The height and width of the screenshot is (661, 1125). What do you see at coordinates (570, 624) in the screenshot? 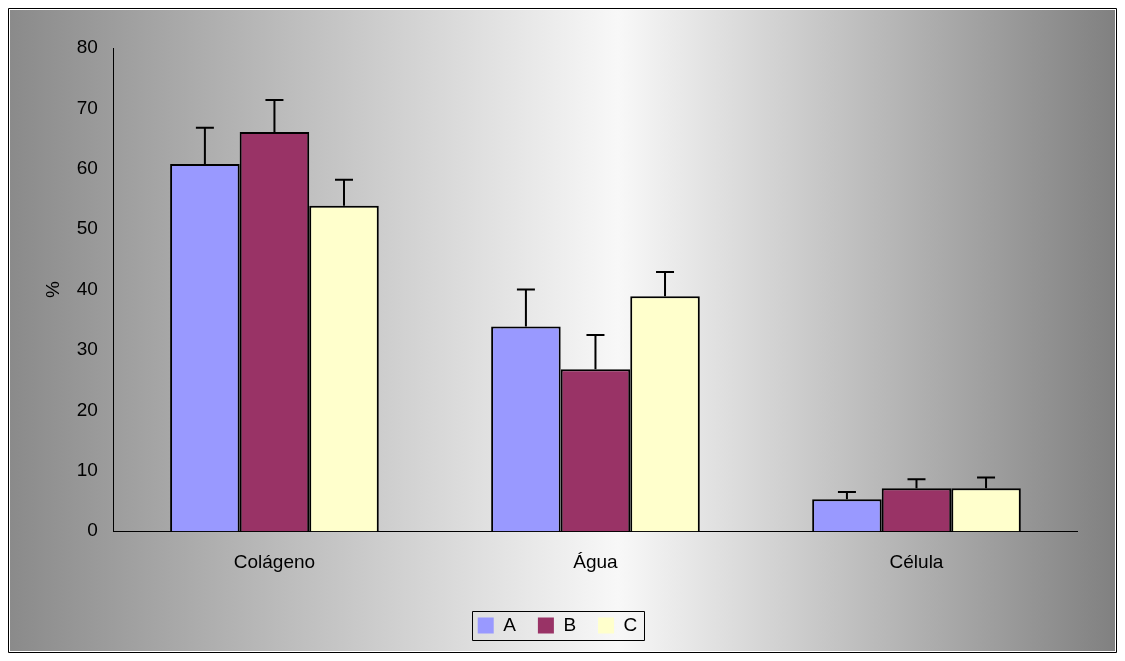
I see `legend-label: B` at bounding box center [570, 624].